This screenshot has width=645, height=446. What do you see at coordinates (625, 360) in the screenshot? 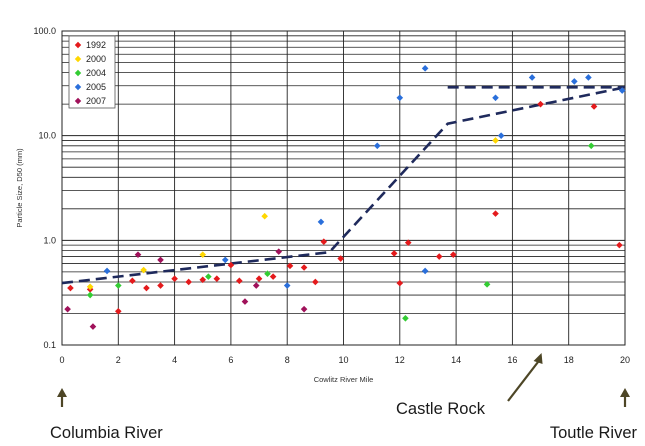
I see `x-tick-label: 20` at bounding box center [625, 360].